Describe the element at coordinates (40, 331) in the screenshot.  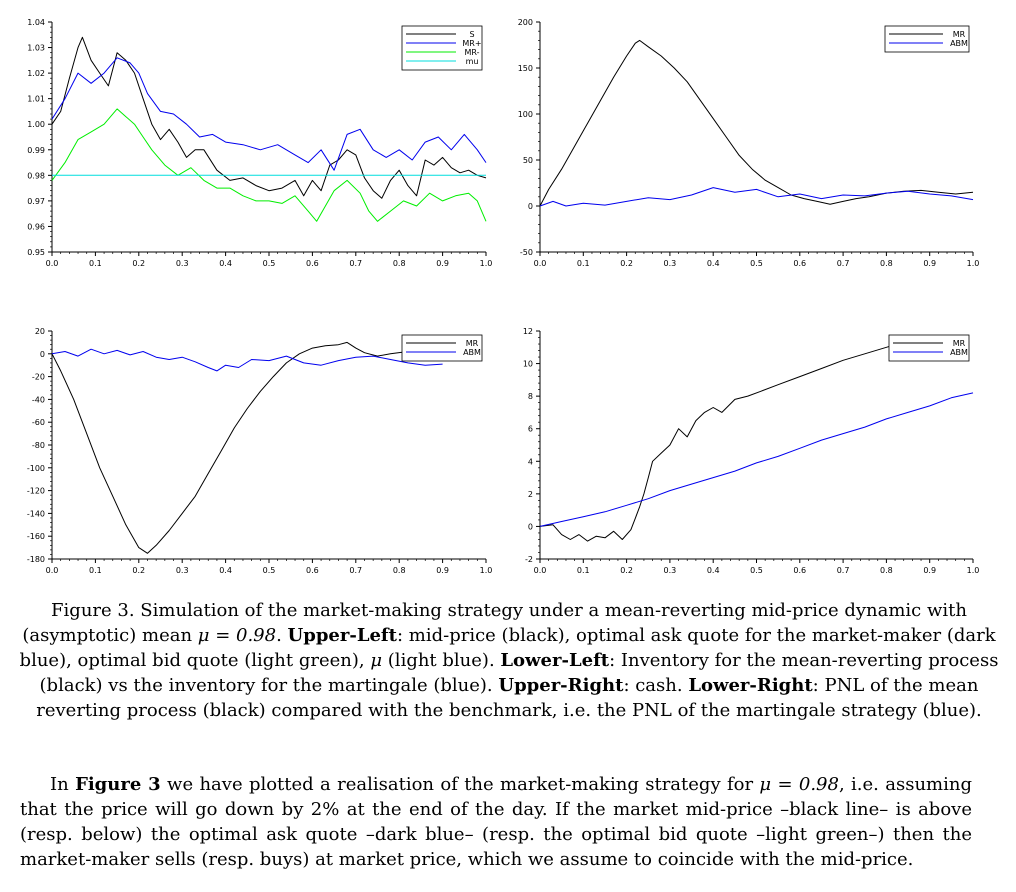
I see `y-tick-label: 20` at that location.